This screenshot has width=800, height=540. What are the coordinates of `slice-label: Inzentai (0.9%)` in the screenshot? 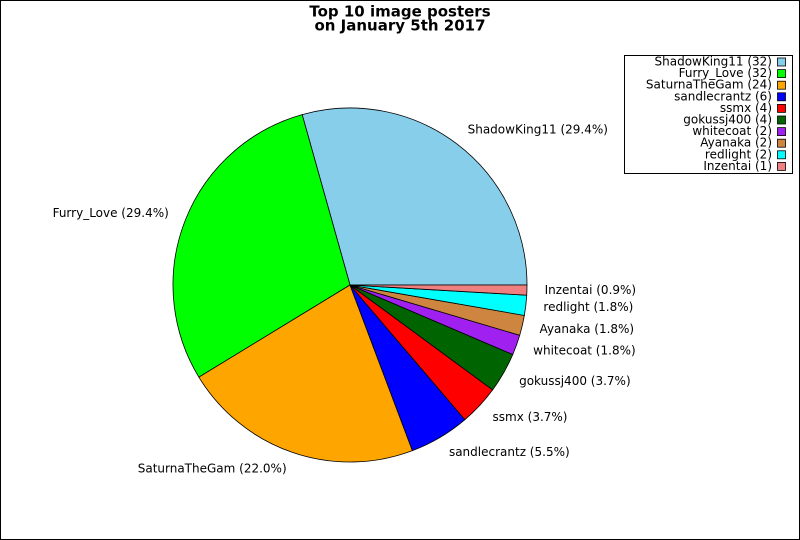 It's located at (591, 290).